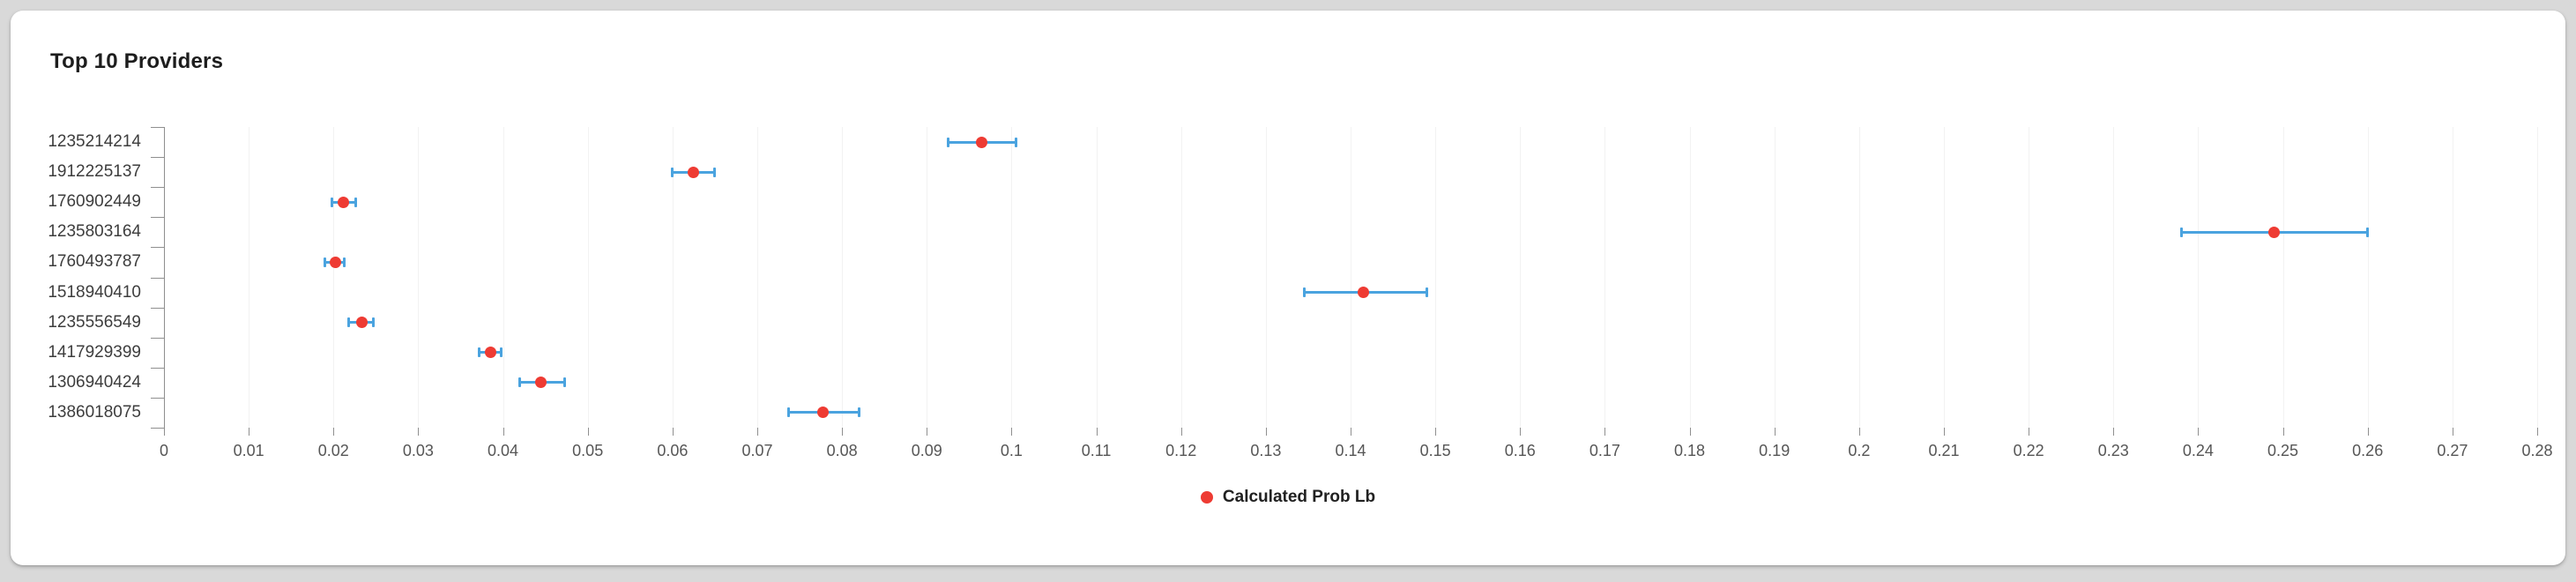 Image resolution: width=2576 pixels, height=582 pixels. I want to click on x-axis-tick-label: 0.28, so click(2537, 450).